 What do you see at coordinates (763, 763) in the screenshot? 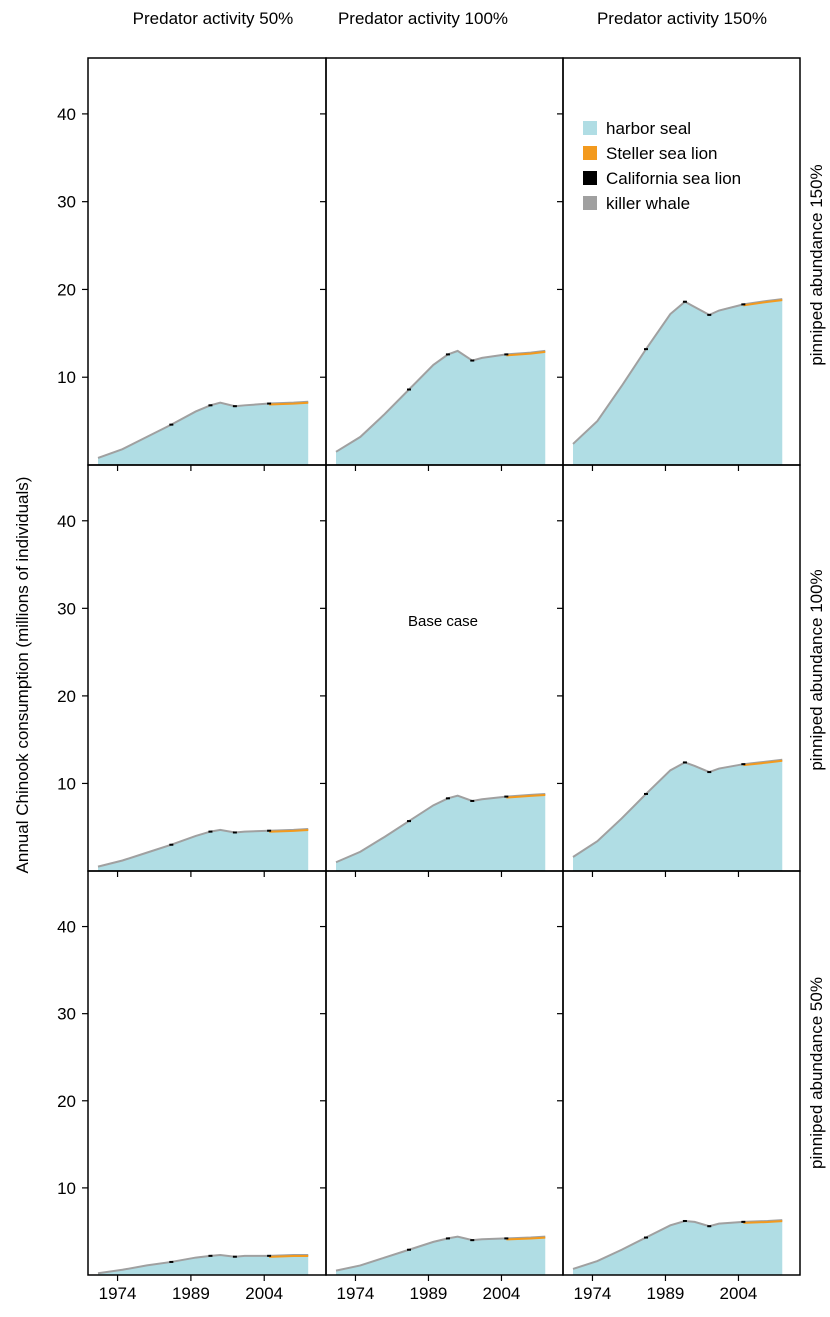
I see `area-steller-sea-lion-r2c3` at bounding box center [763, 763].